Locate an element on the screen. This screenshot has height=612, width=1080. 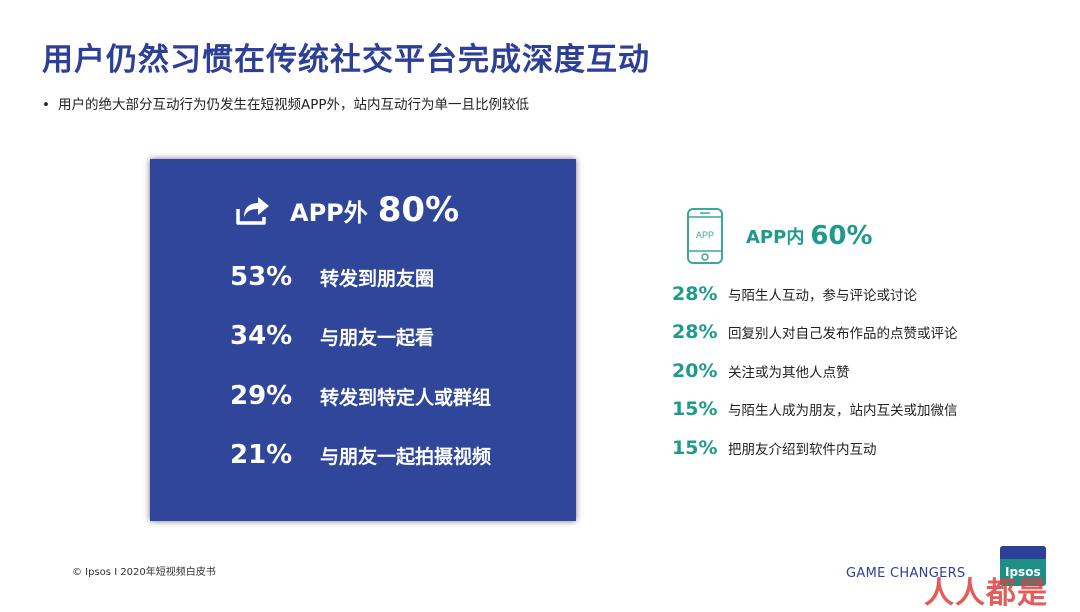
inside-item: 15% 与陌生人成为朋友，站内互关或加微信 is located at coordinates (815, 409).